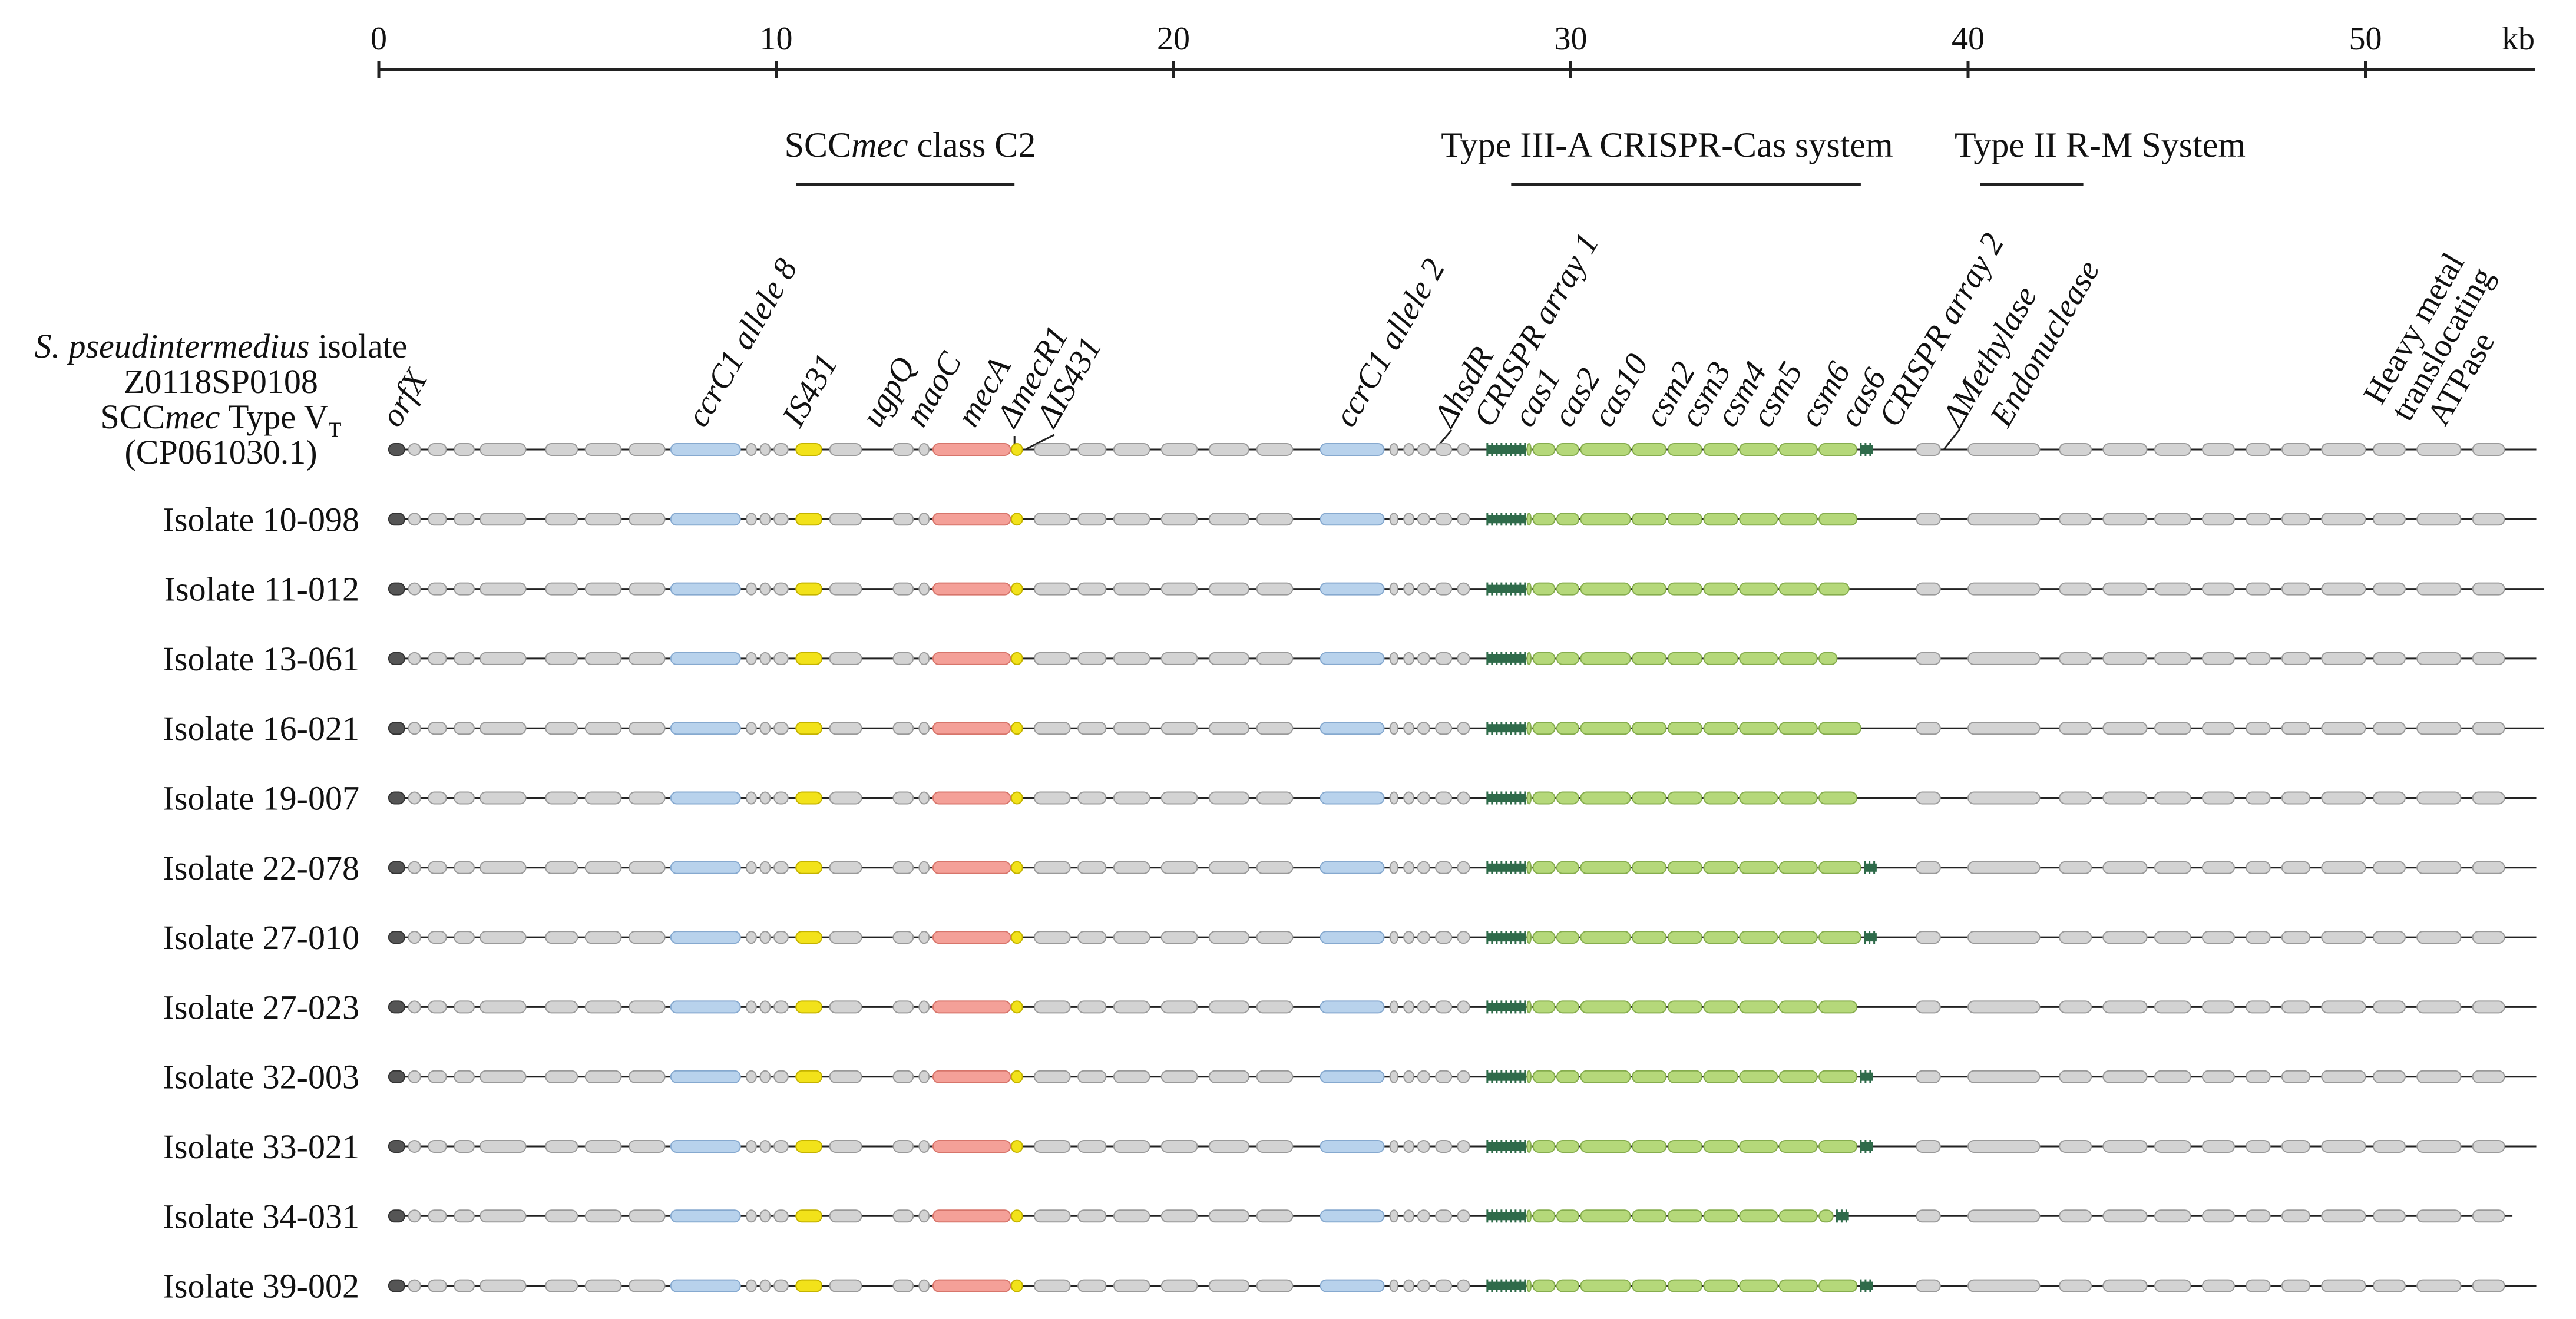  What do you see at coordinates (261, 1147) in the screenshot?
I see `isolate-label: Isolate 33-021` at bounding box center [261, 1147].